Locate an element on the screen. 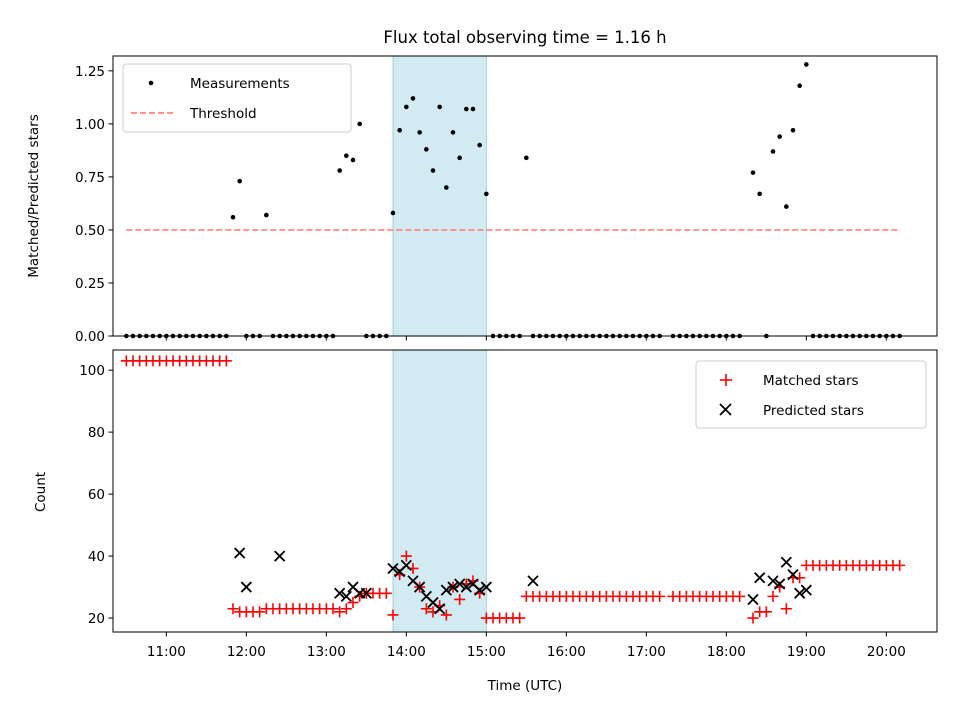  x-tick-label: 11:00 is located at coordinates (166, 652).